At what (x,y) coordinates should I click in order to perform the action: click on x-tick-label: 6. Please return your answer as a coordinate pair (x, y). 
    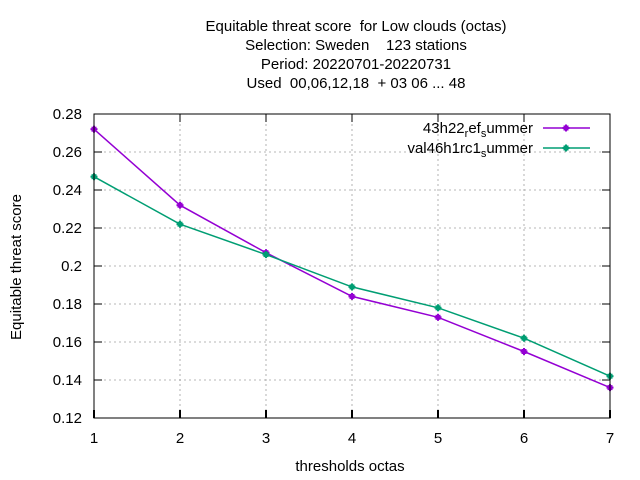
    Looking at the image, I should click on (524, 438).